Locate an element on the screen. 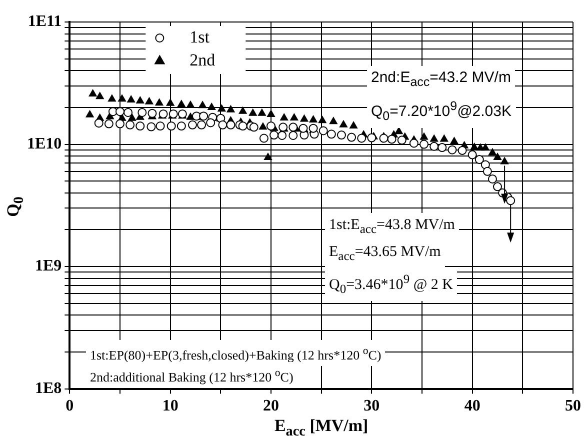 The height and width of the screenshot is (438, 586). annotation: 2nd:E$_{acc}$=43.2 MV/m is located at coordinates (441, 80).